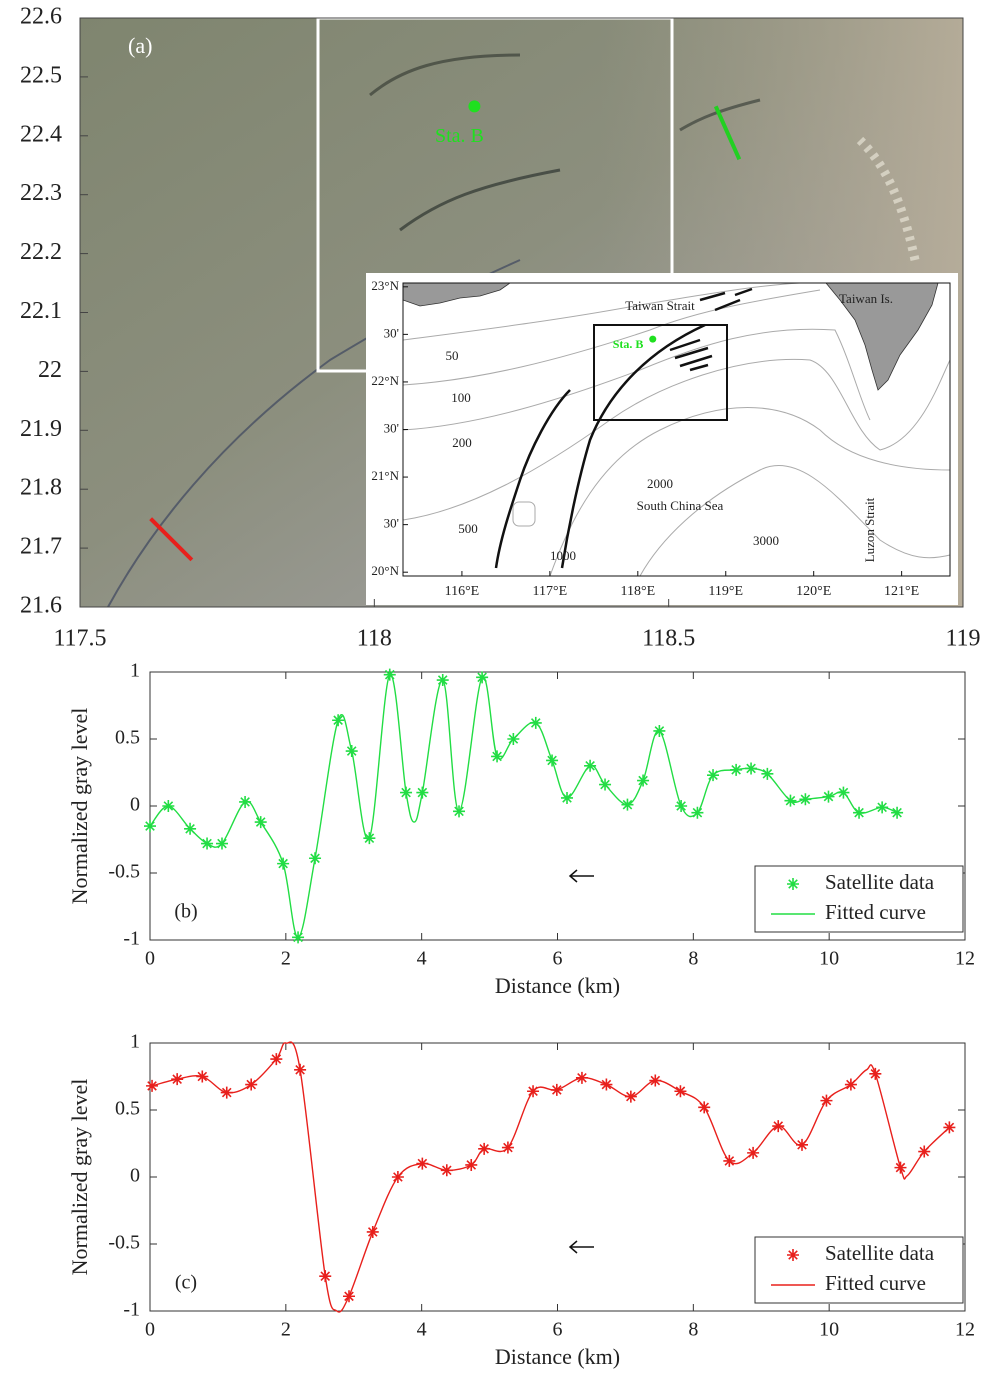 The width and height of the screenshot is (1001, 1379). Describe the element at coordinates (523, 806) in the screenshot. I see `fitted-curve` at that location.